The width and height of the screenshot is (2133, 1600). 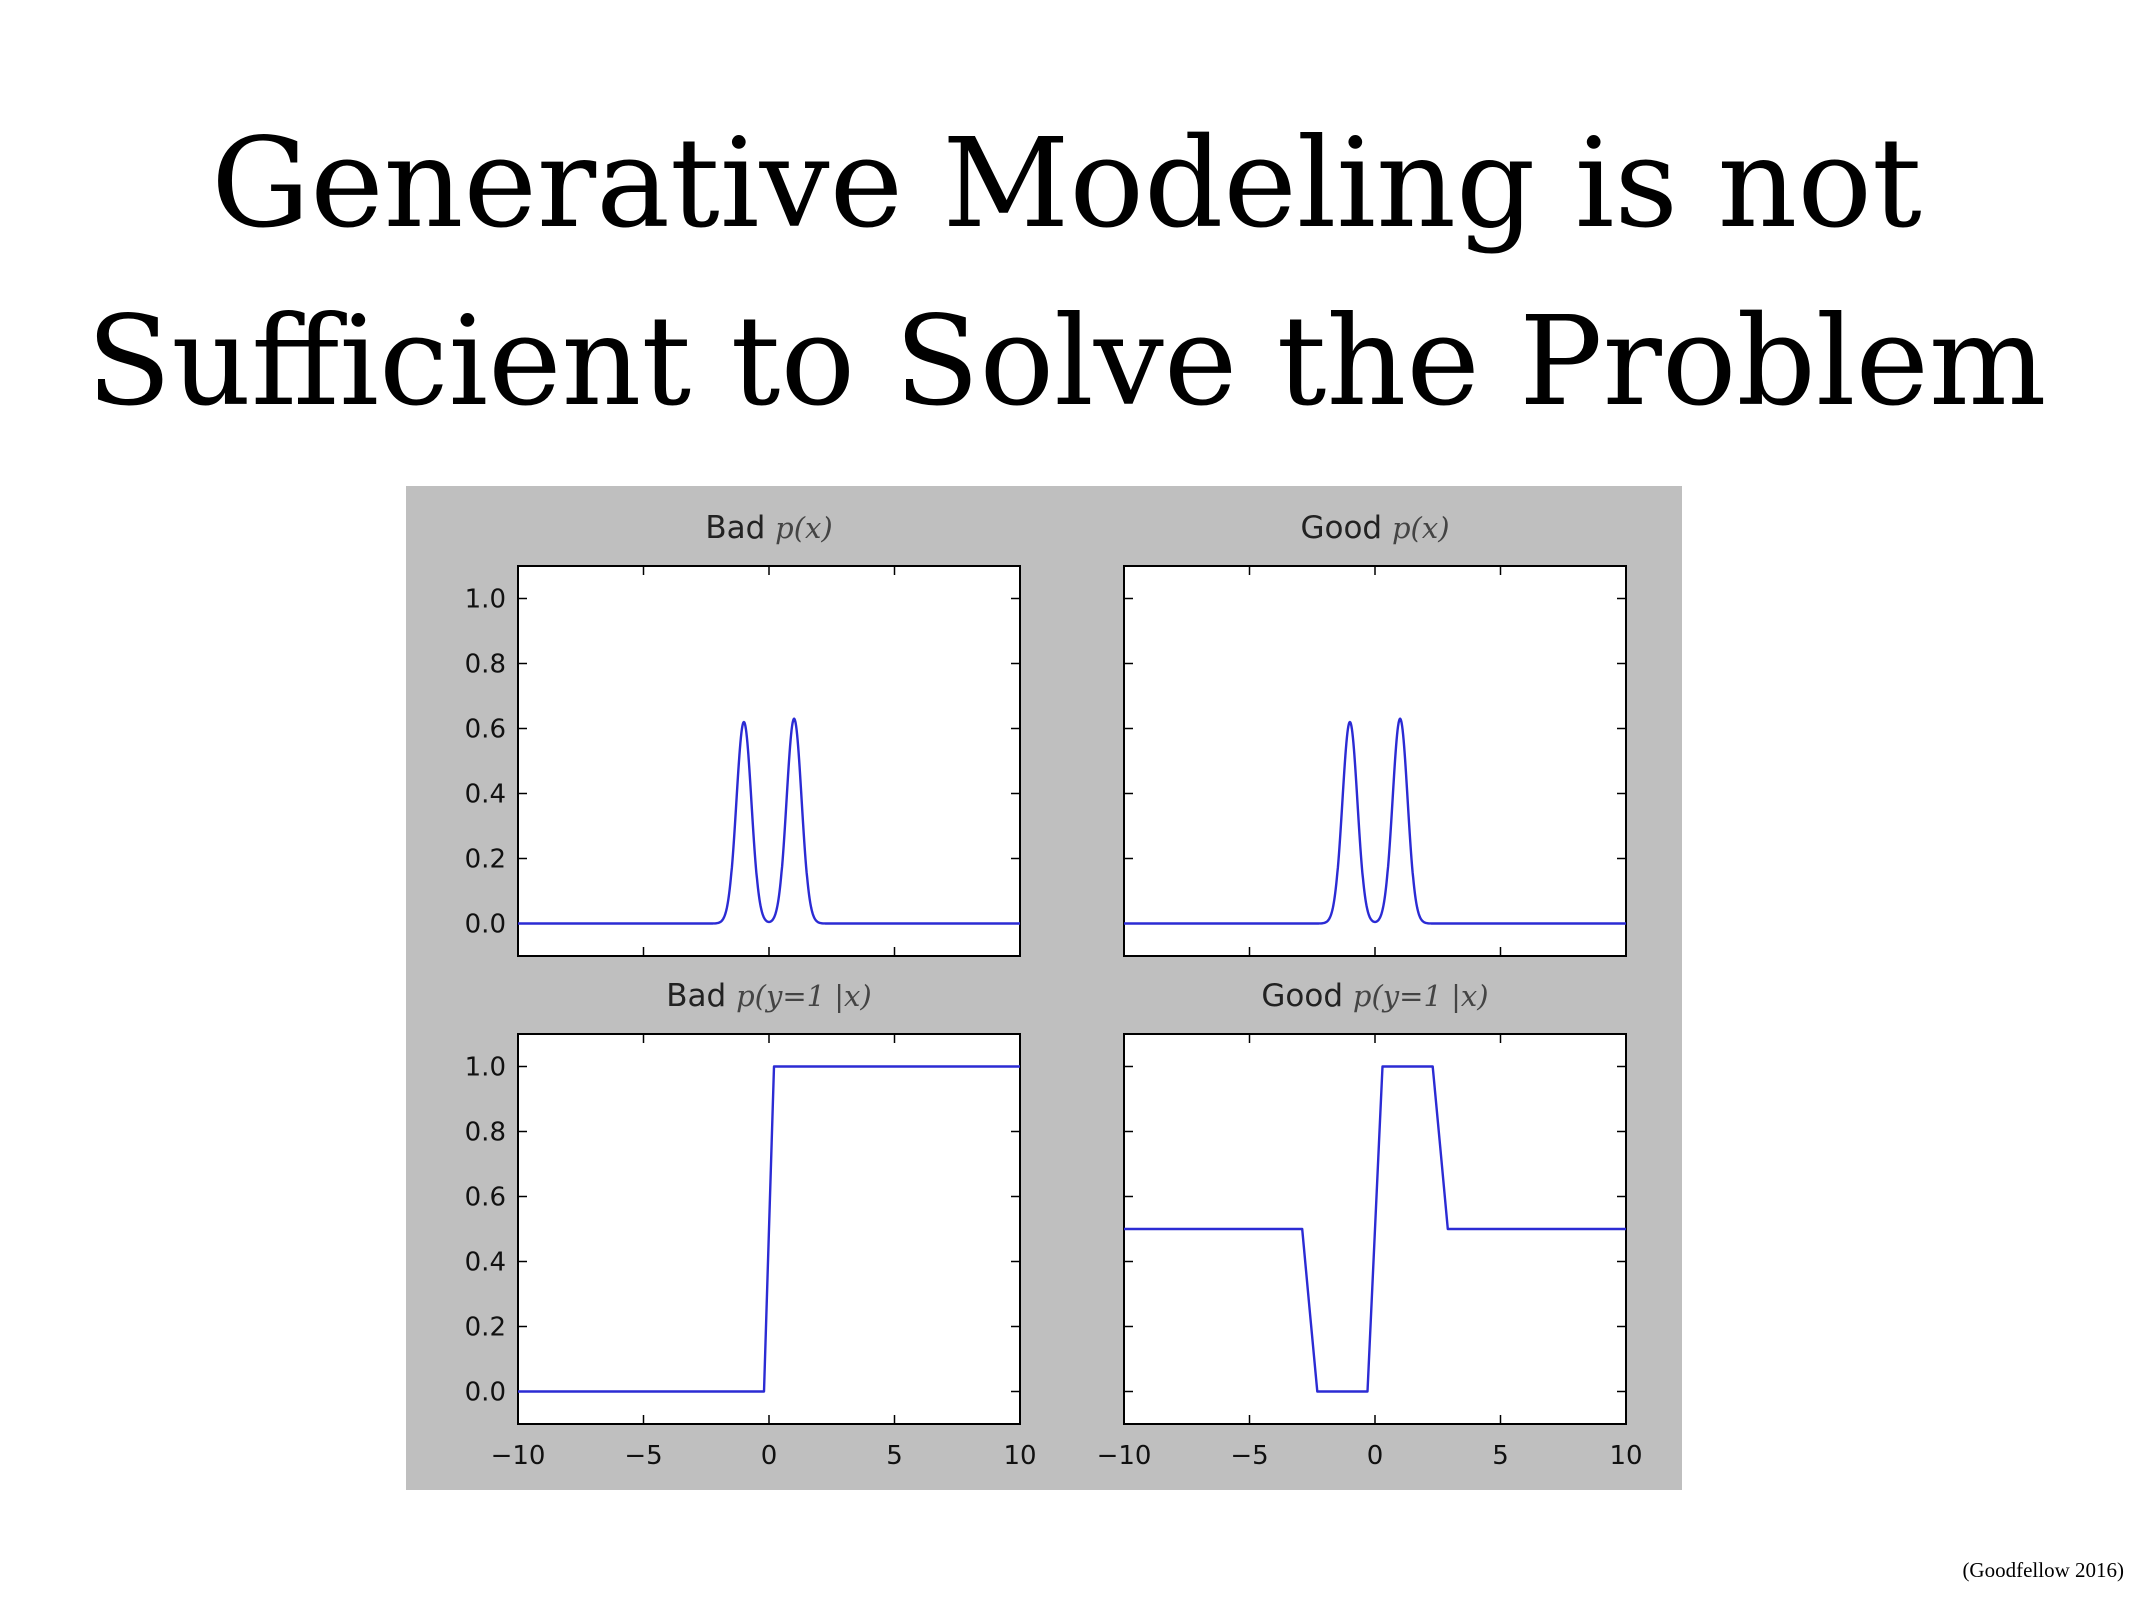 What do you see at coordinates (1066, 362) in the screenshot?
I see `slide-title-line-2: Sufficient to Solve the Problem` at bounding box center [1066, 362].